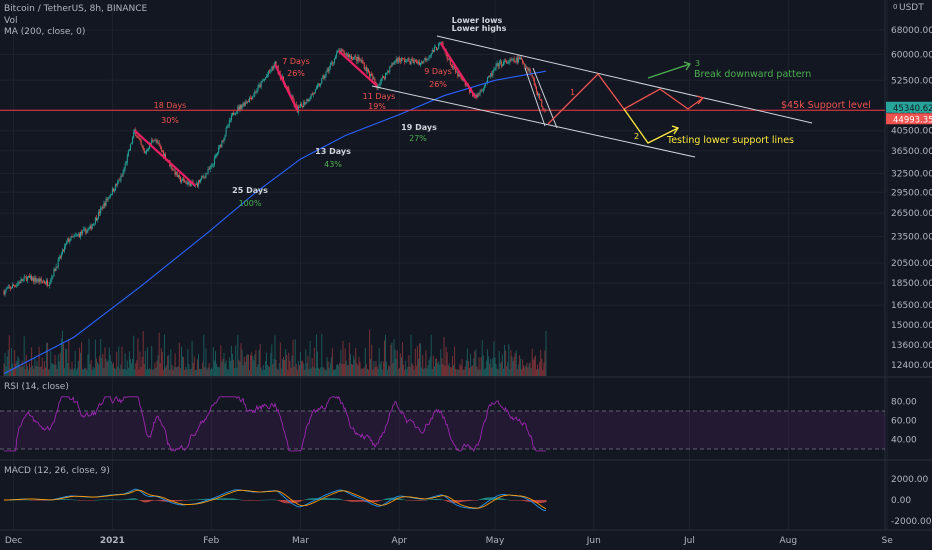 This screenshot has width=932, height=550. What do you see at coordinates (419, 127) in the screenshot?
I see `annotation-label: 19 Days` at bounding box center [419, 127].